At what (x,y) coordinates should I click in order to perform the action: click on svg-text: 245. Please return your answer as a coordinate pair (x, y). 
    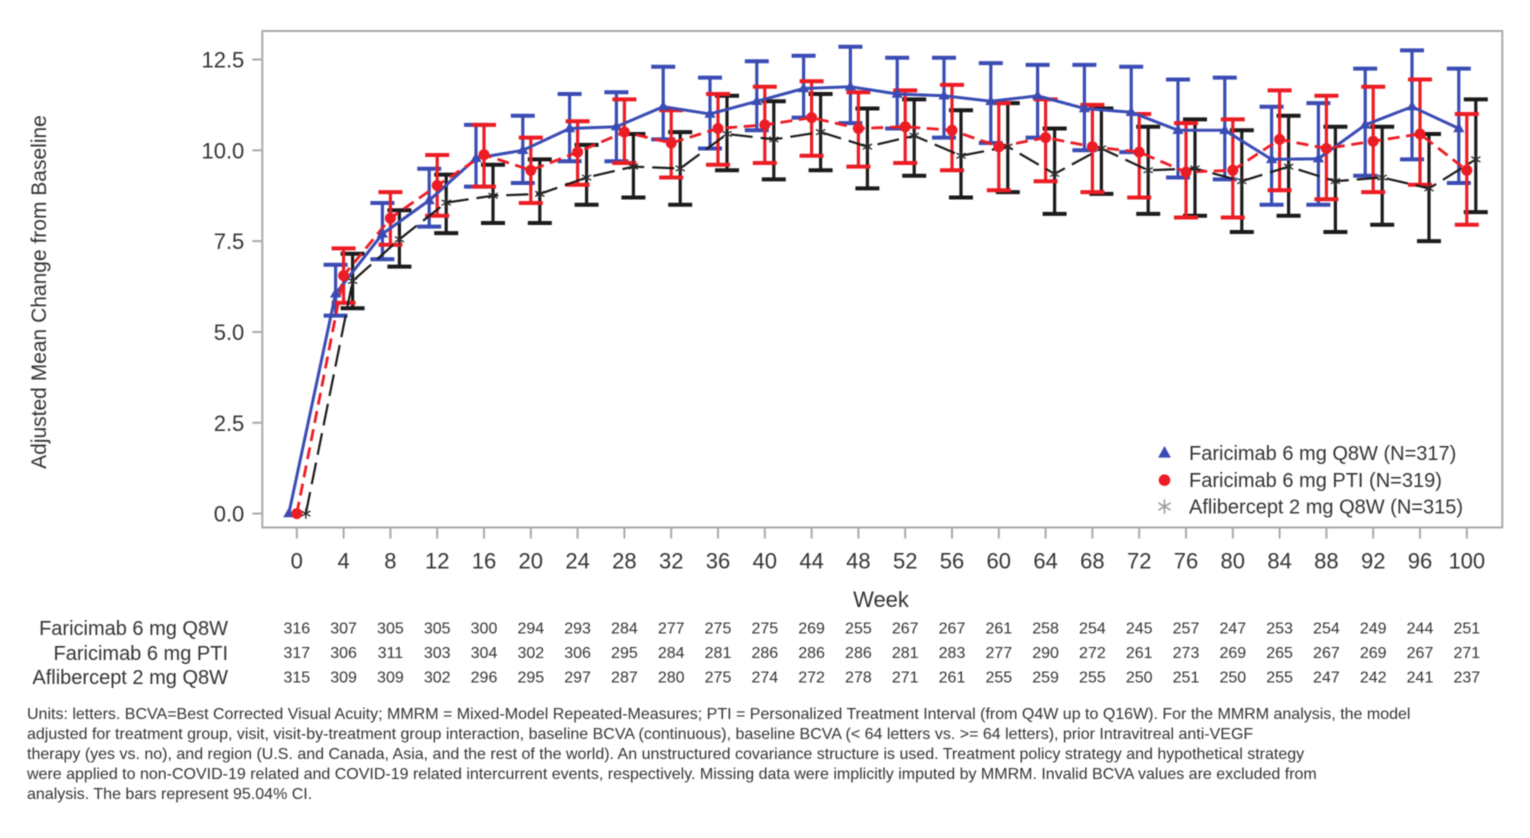
    Looking at the image, I should click on (1139, 628).